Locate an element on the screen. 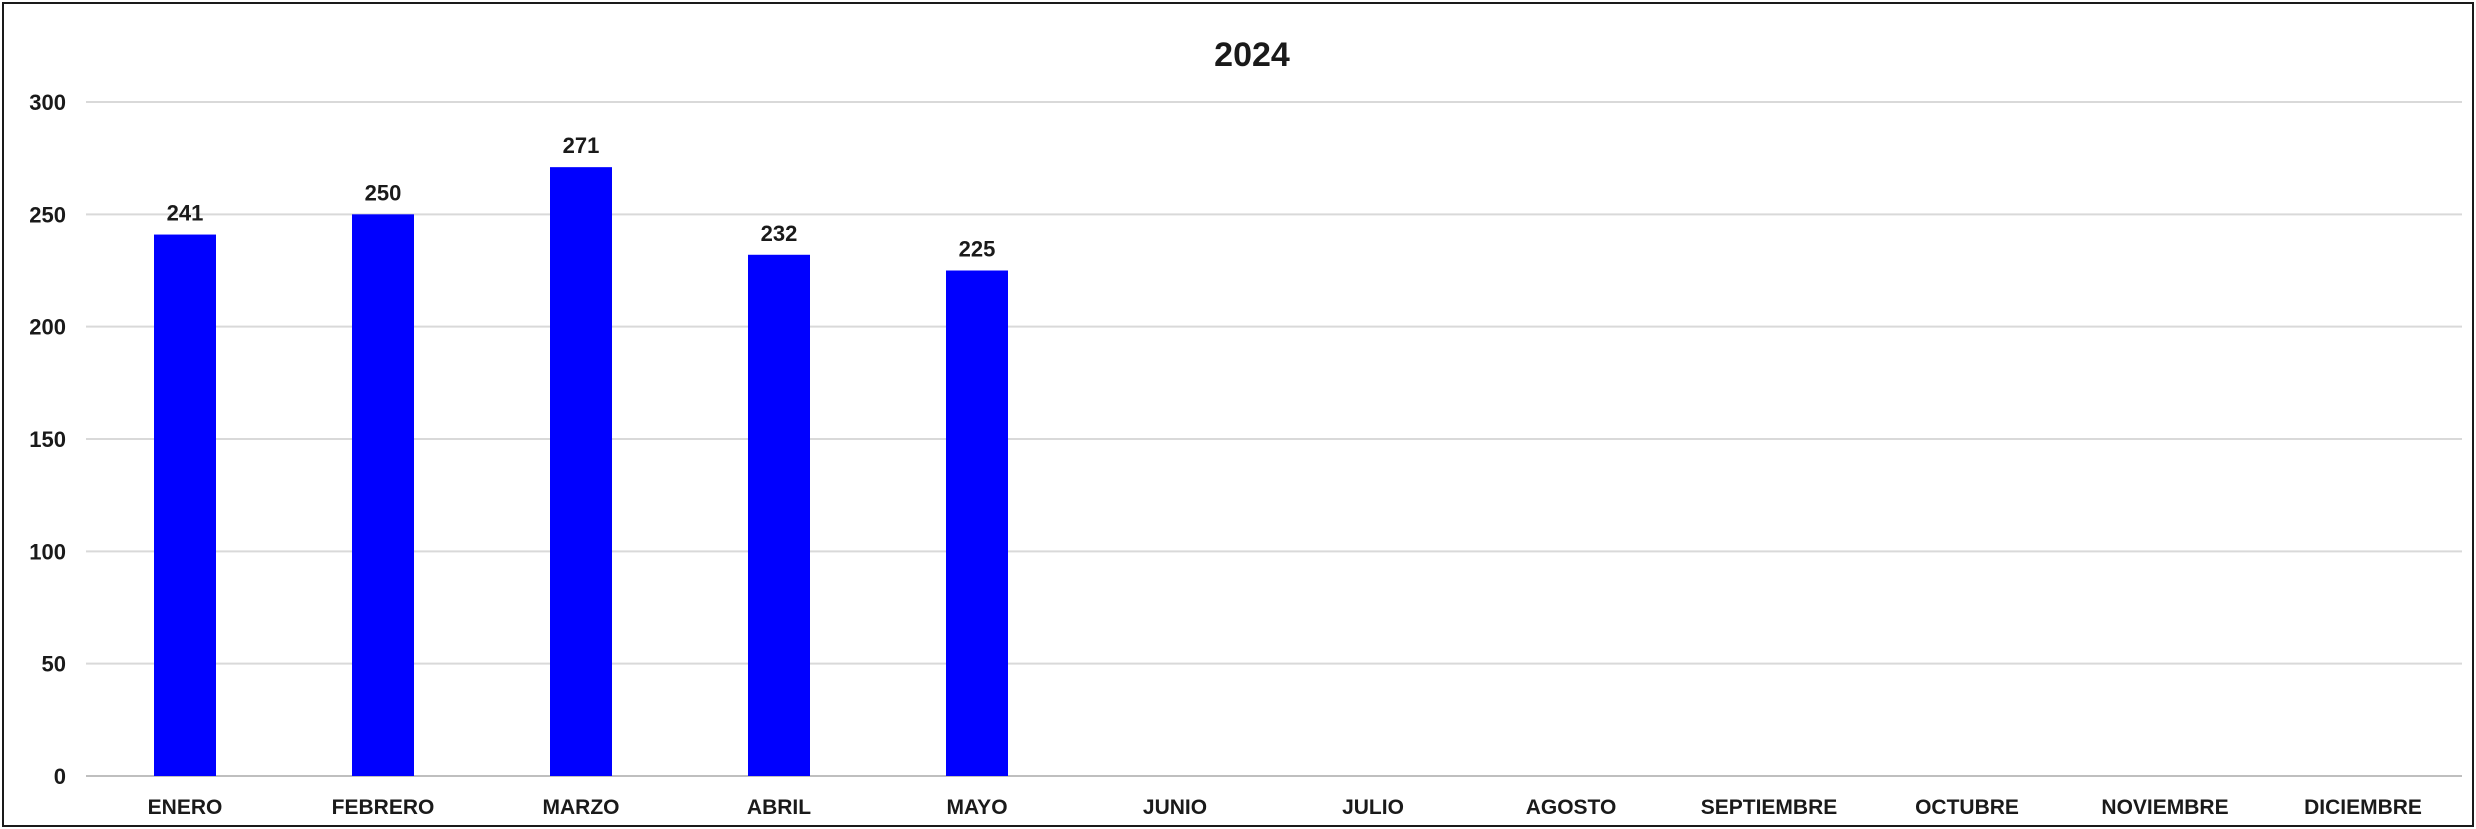 Image resolution: width=2476 pixels, height=829 pixels. data-label: 225 is located at coordinates (977, 249).